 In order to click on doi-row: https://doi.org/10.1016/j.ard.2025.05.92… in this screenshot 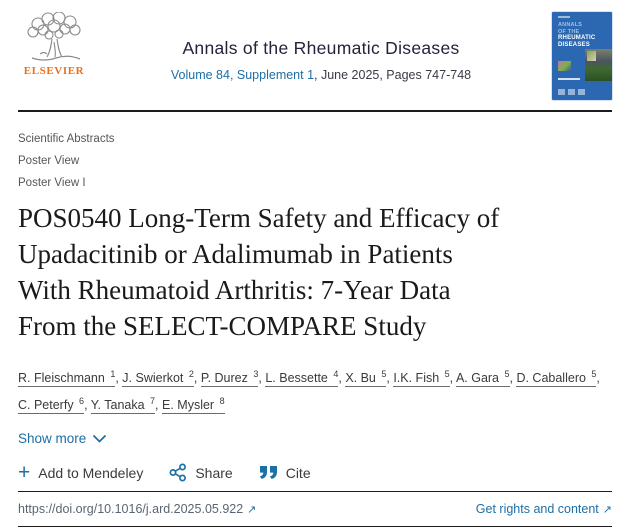, I will do `click(315, 509)`.